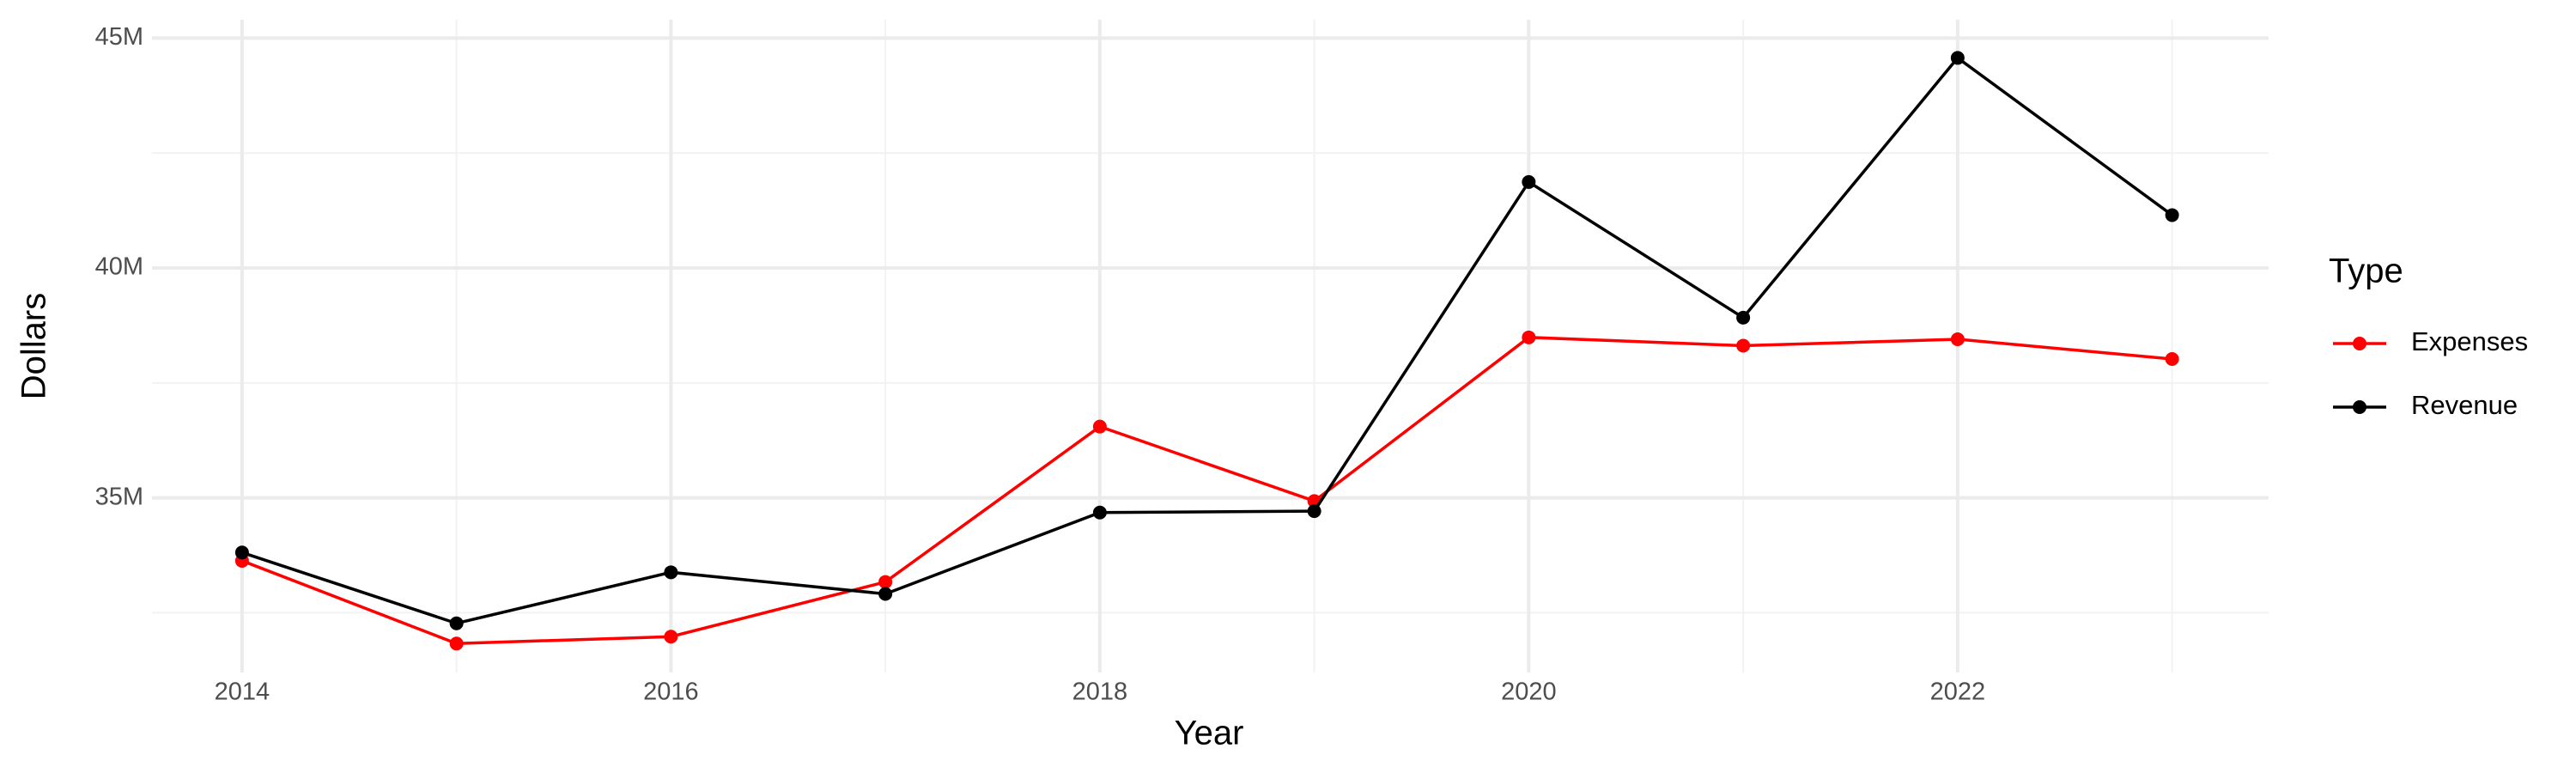 The image size is (2576, 773). I want to click on x-tick-label: 2014, so click(242, 692).